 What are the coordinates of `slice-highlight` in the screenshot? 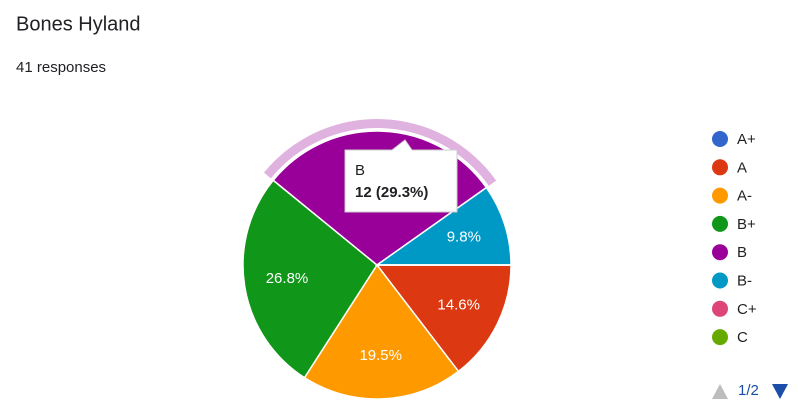 It's located at (380, 152).